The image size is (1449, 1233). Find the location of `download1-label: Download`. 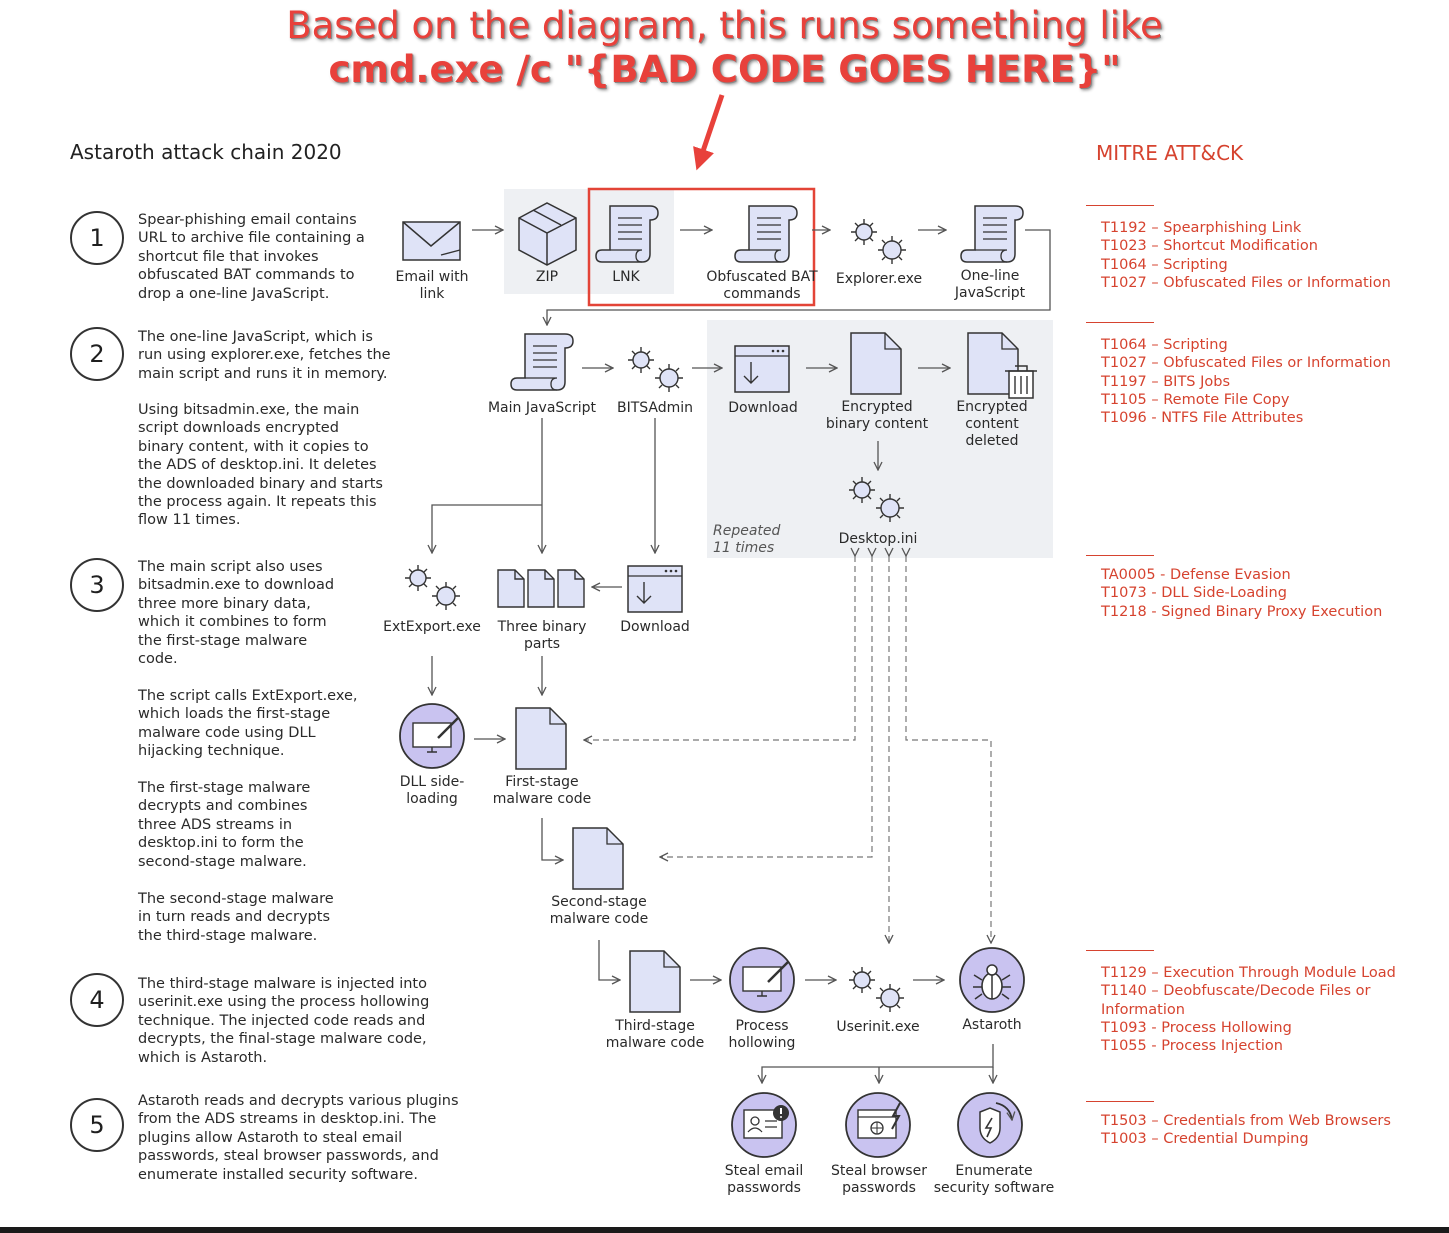

download1-label: Download is located at coordinates (763, 408).